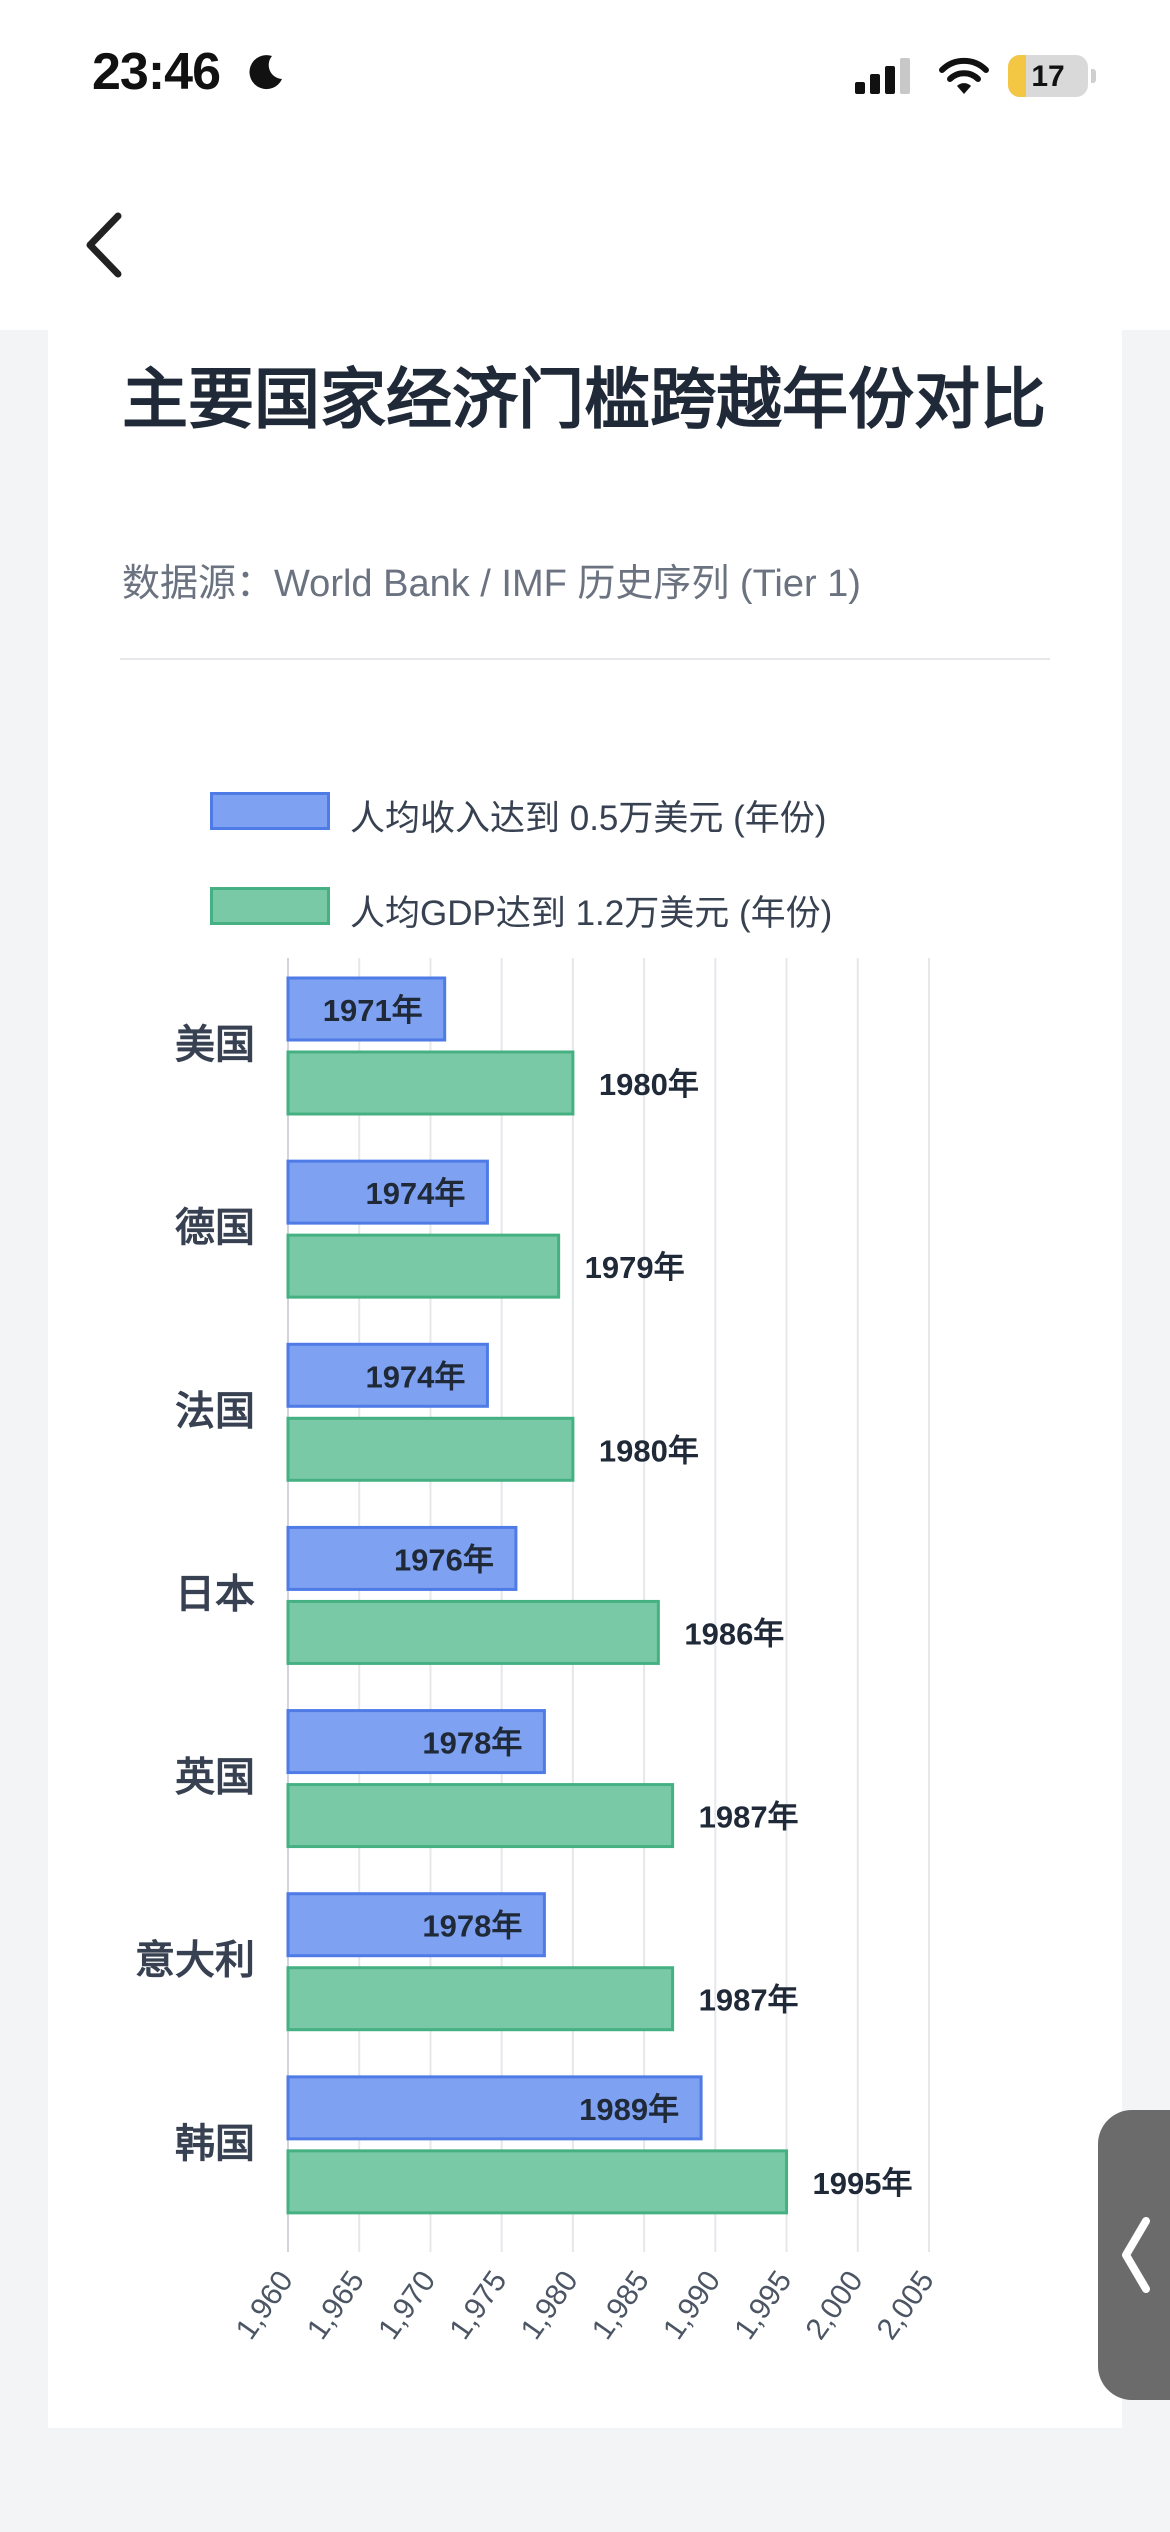 The width and height of the screenshot is (1170, 2532). Describe the element at coordinates (407, 2305) in the screenshot. I see `x-tick-label: 1,970` at that location.